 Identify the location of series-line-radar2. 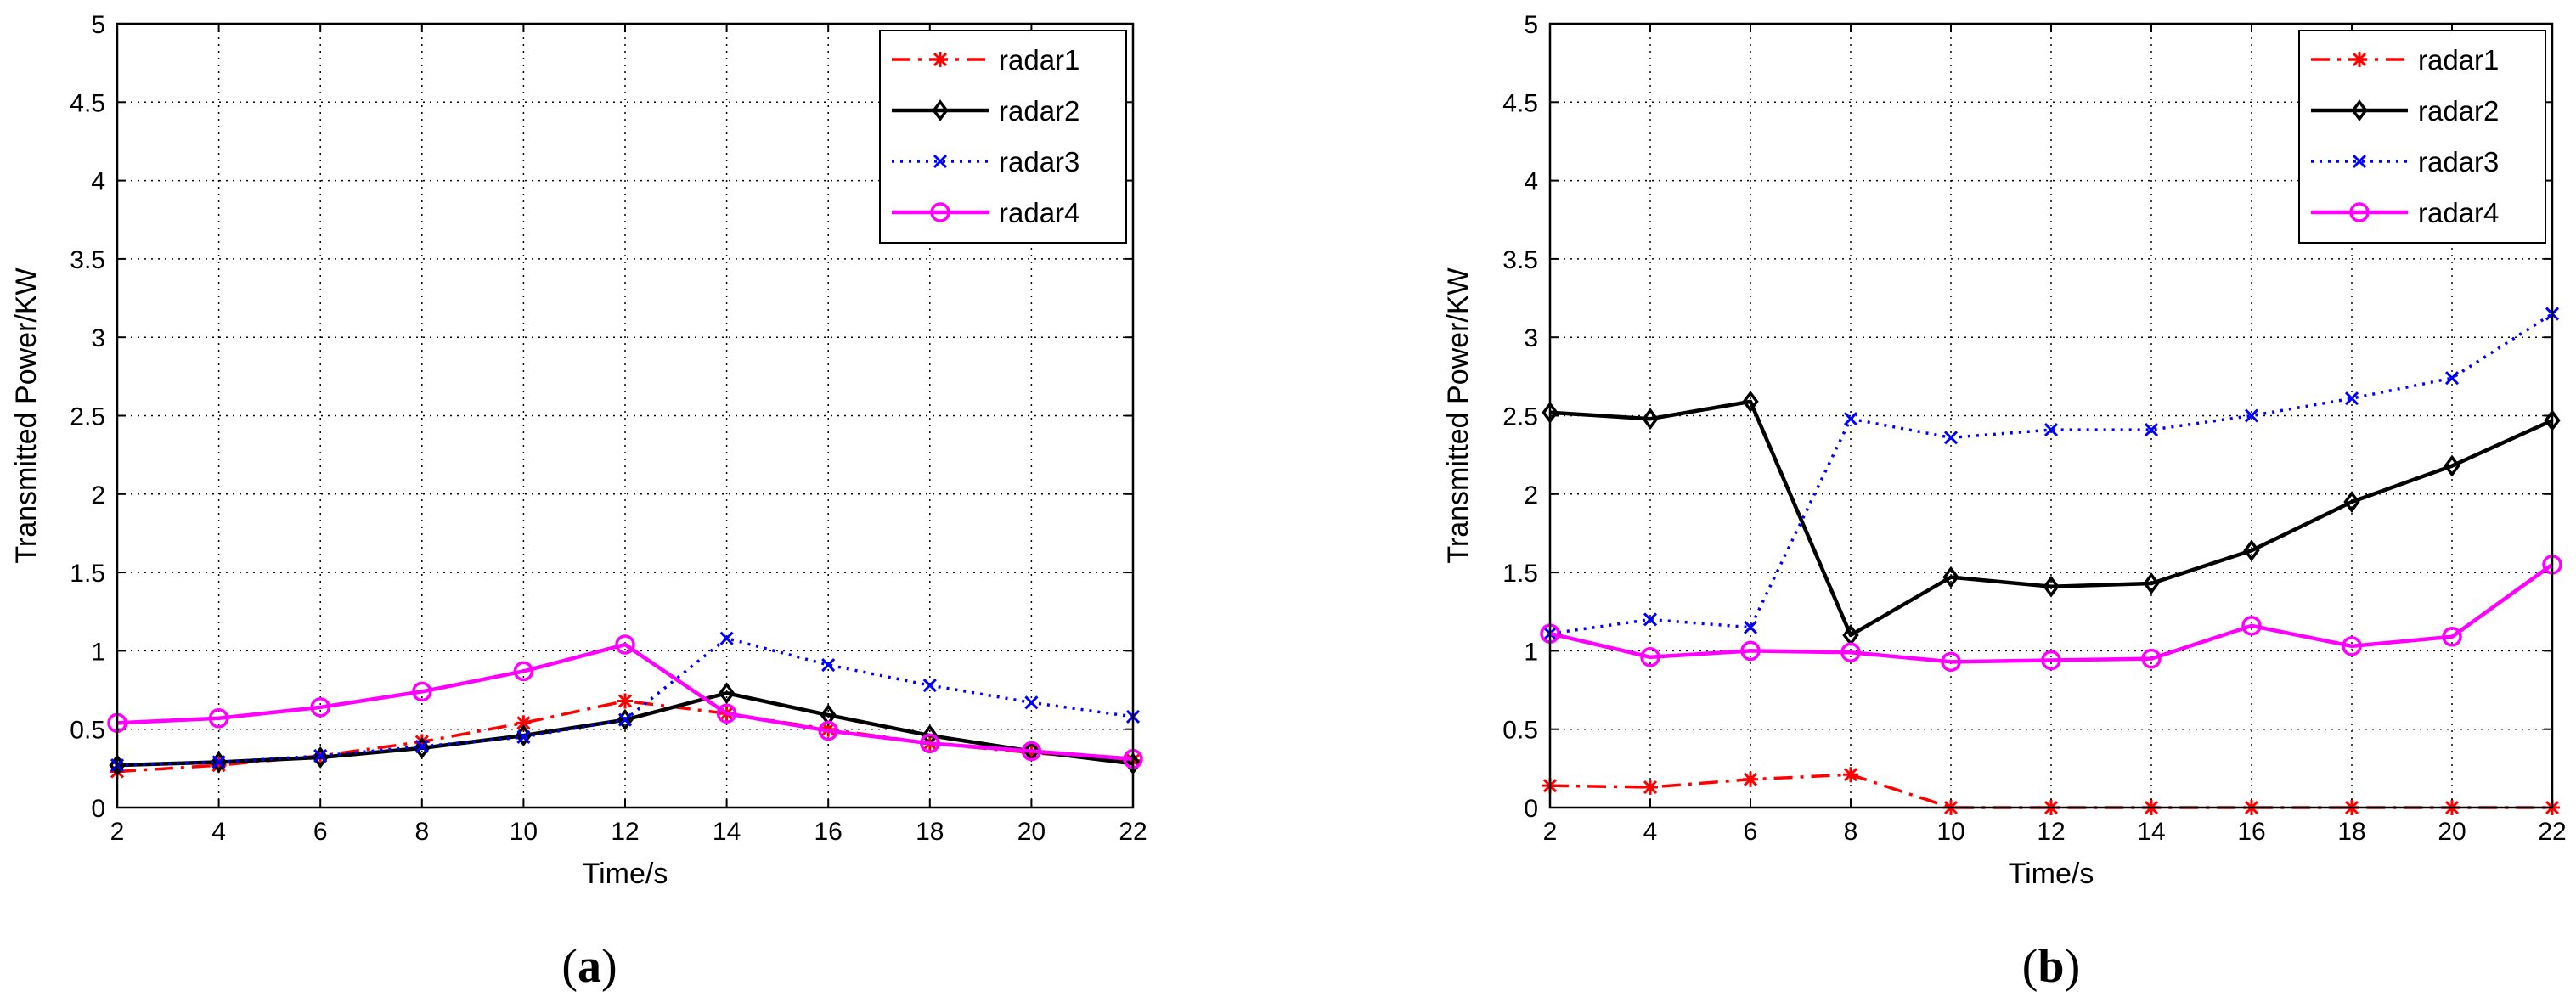
(2051, 518).